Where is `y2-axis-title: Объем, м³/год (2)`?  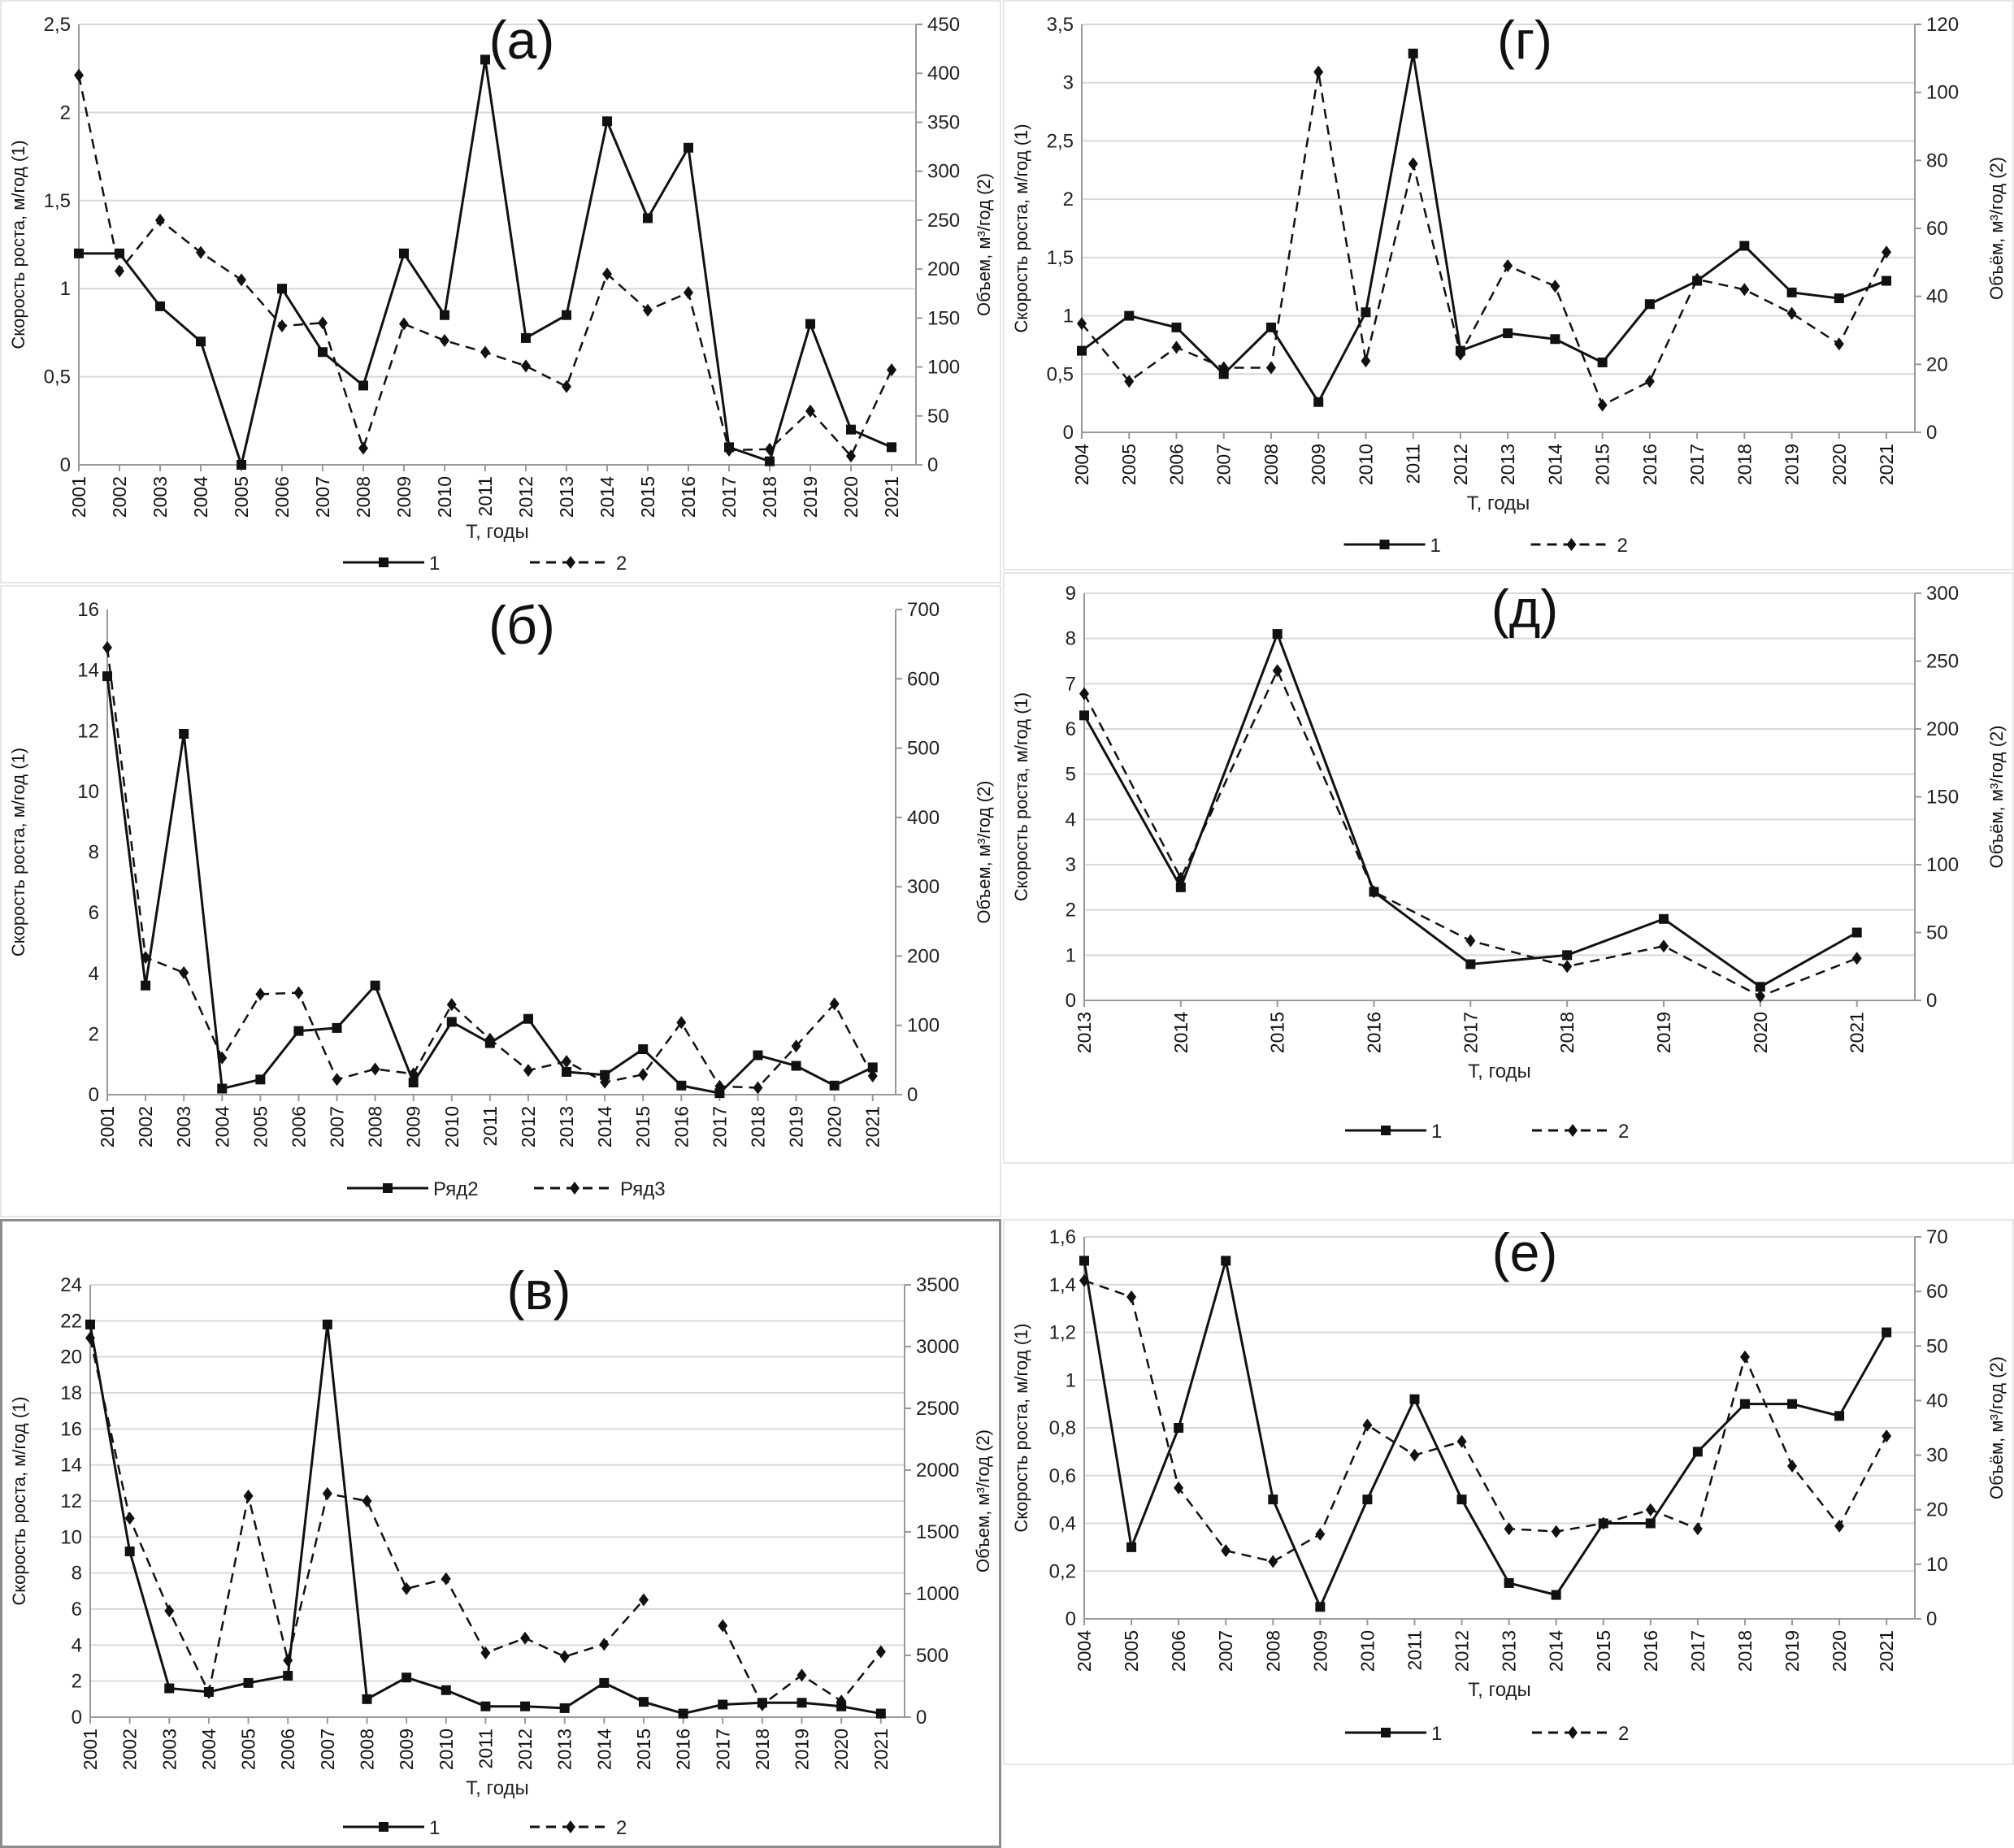
y2-axis-title: Объем, м³/год (2) is located at coordinates (984, 244).